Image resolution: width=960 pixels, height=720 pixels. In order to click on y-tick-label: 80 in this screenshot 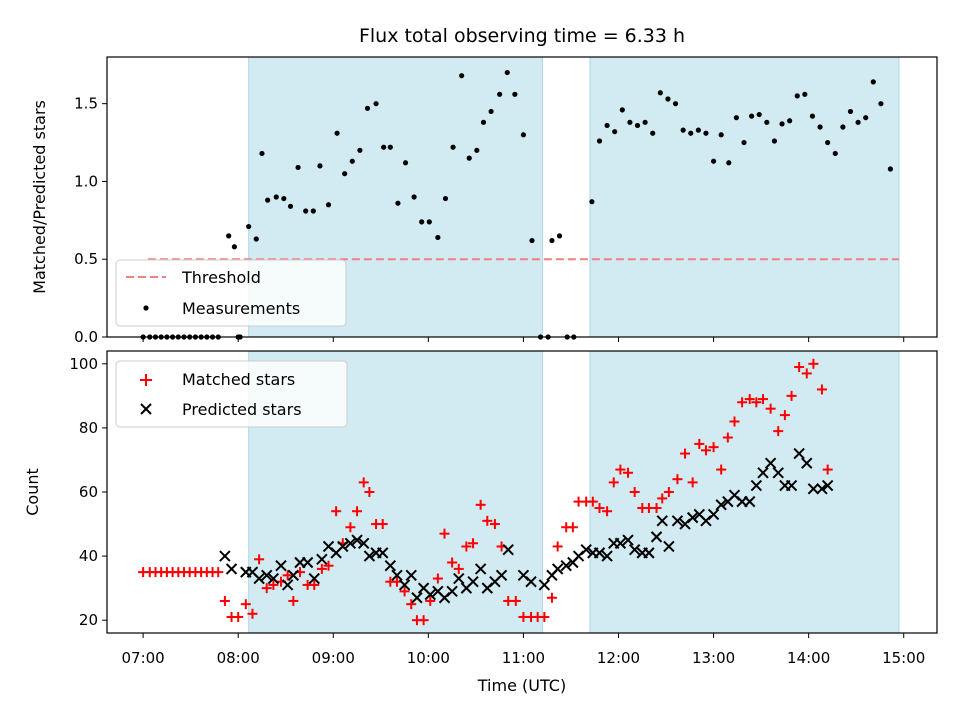, I will do `click(88, 428)`.